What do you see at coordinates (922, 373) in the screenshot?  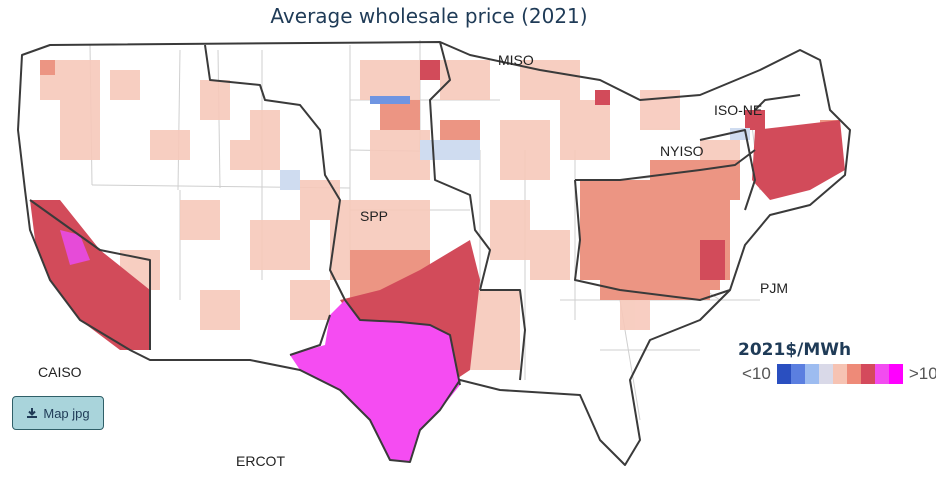 I see `legend-high-label: >100` at bounding box center [922, 373].